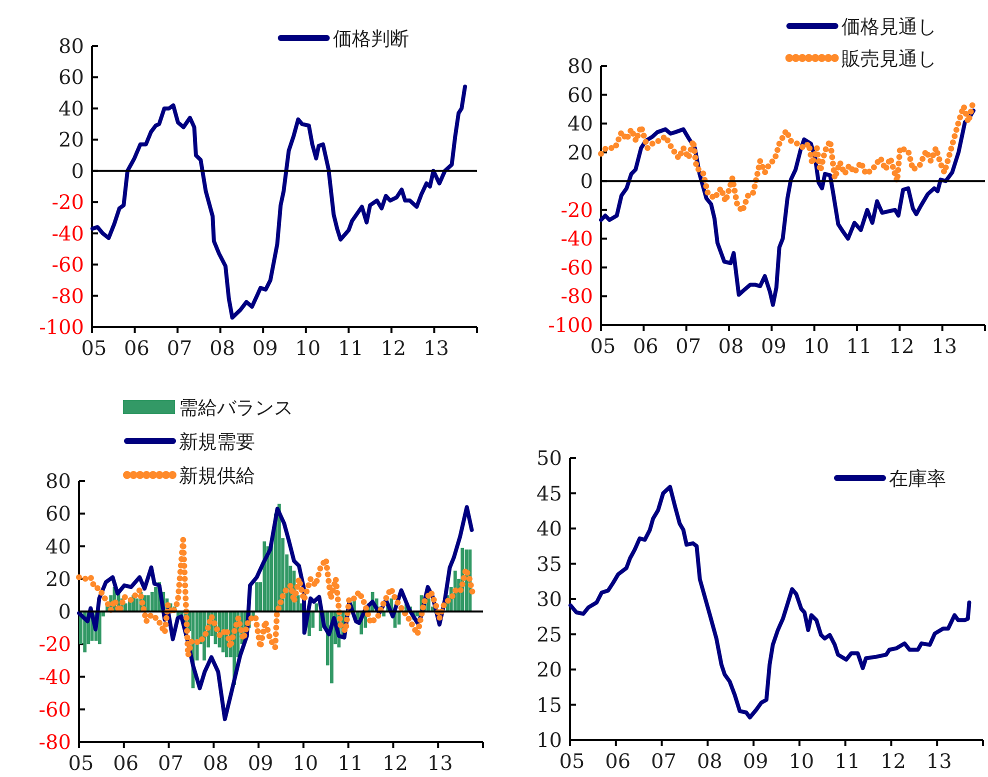  What do you see at coordinates (370, 39) in the screenshot?
I see `legend-label: 価格判断` at bounding box center [370, 39].